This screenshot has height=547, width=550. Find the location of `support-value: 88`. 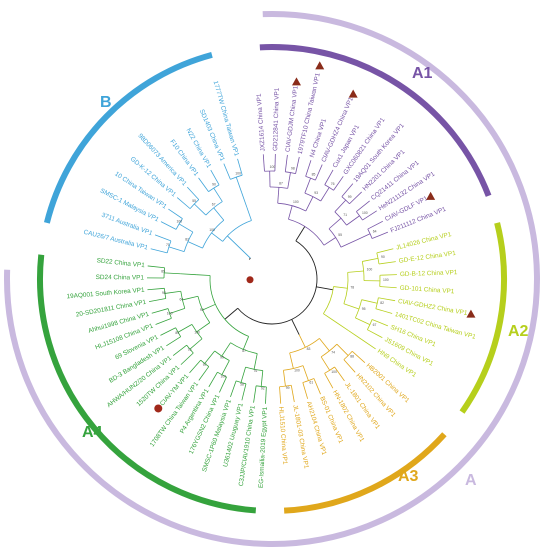

support-value: 88 is located at coordinates (352, 357).